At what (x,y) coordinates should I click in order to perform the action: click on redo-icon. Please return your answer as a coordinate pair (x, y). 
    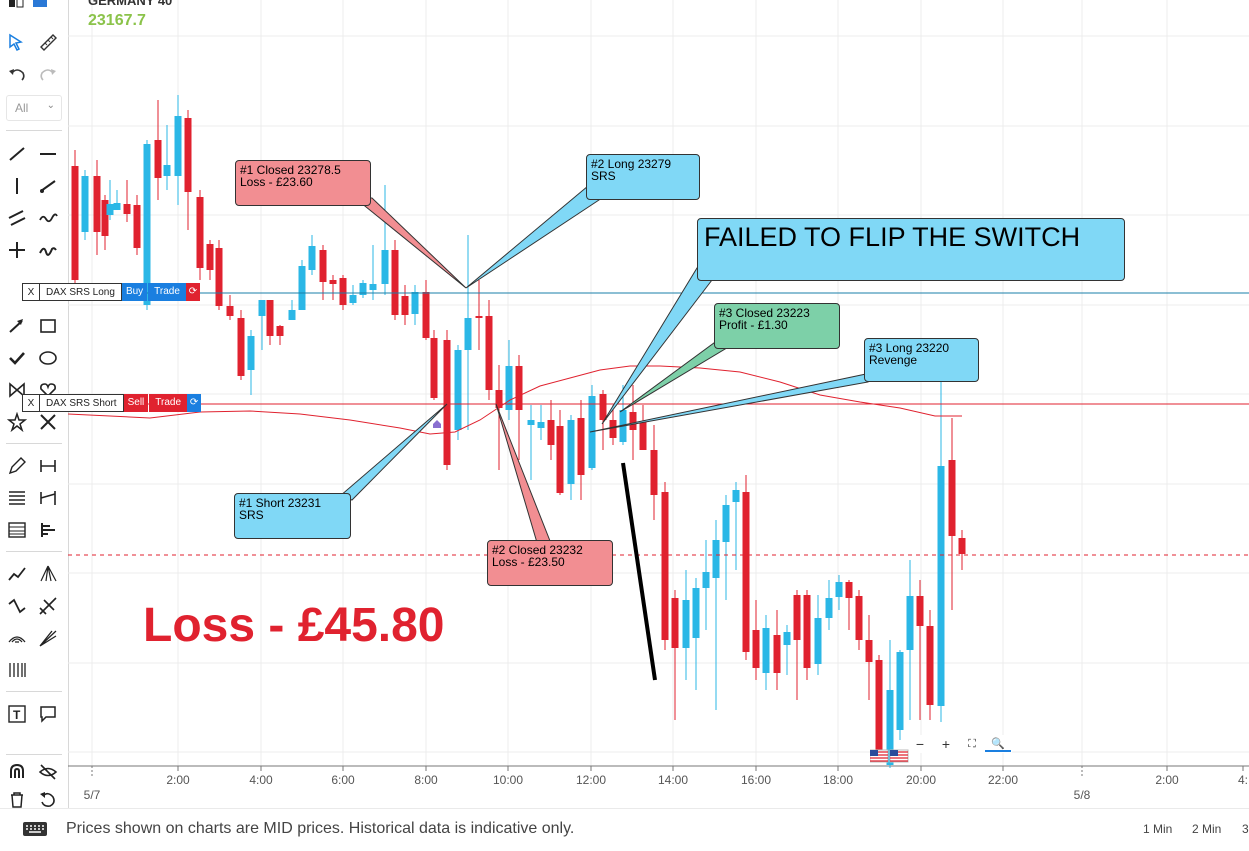
    Looking at the image, I should click on (48, 75).